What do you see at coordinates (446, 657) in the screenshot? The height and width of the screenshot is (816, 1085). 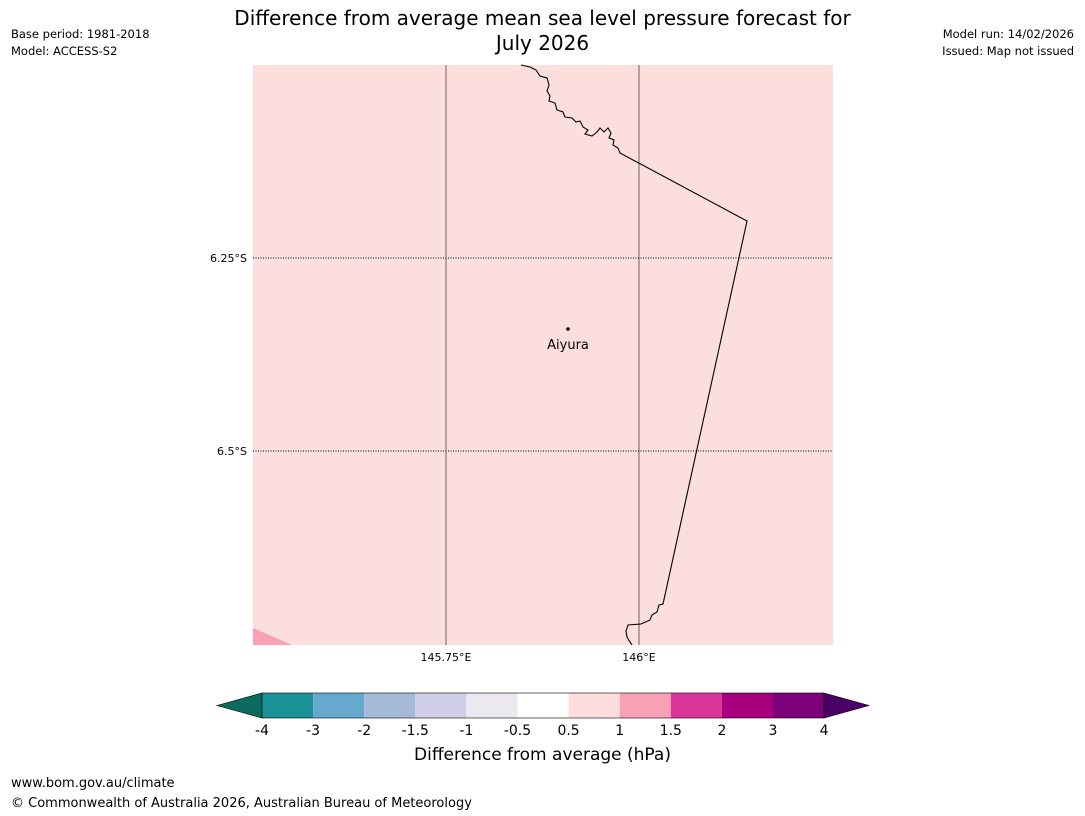 I see `lon-label-145-75: 145.75°E` at bounding box center [446, 657].